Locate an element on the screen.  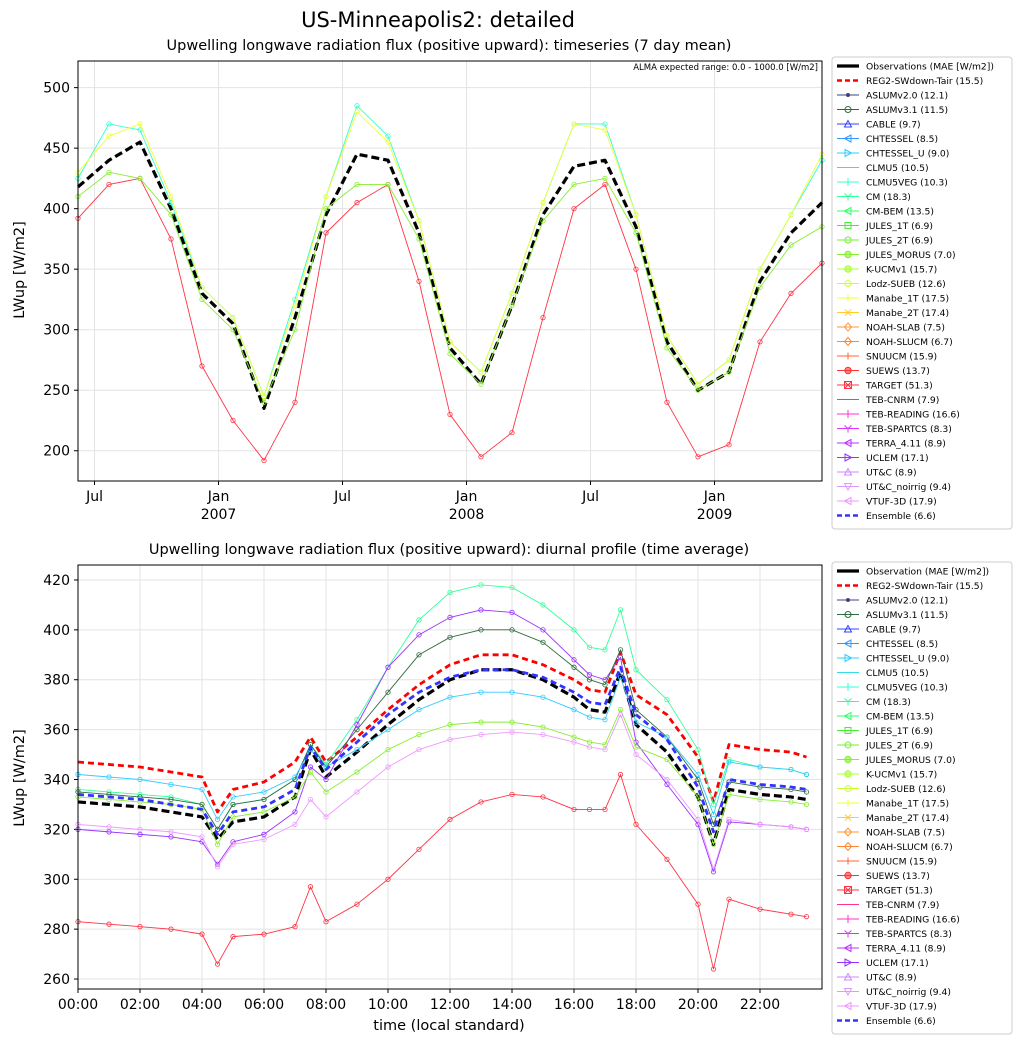
y-tick-label: 380 is located at coordinates (56, 681).